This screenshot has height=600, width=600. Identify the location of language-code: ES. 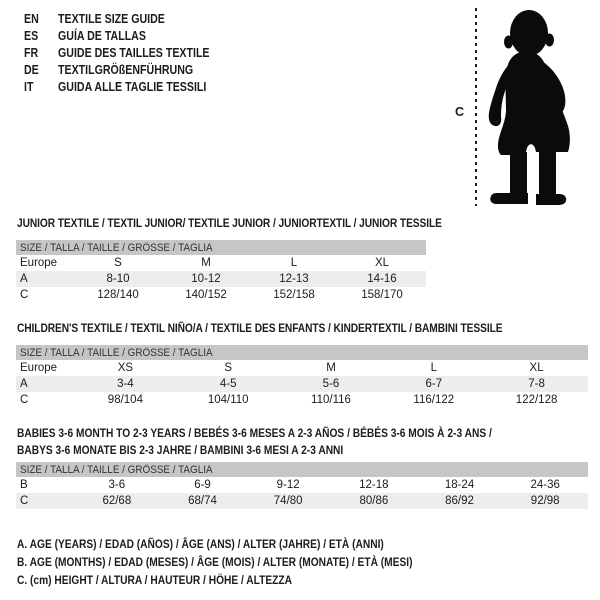
(31, 35).